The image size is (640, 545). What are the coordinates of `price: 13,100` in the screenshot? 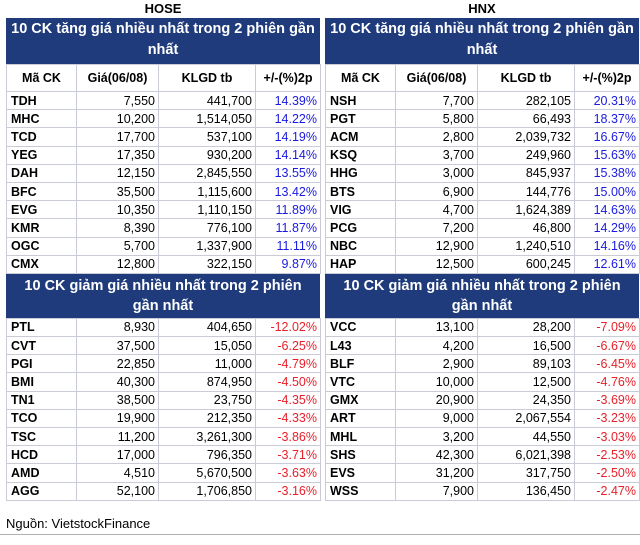 It's located at (436, 327).